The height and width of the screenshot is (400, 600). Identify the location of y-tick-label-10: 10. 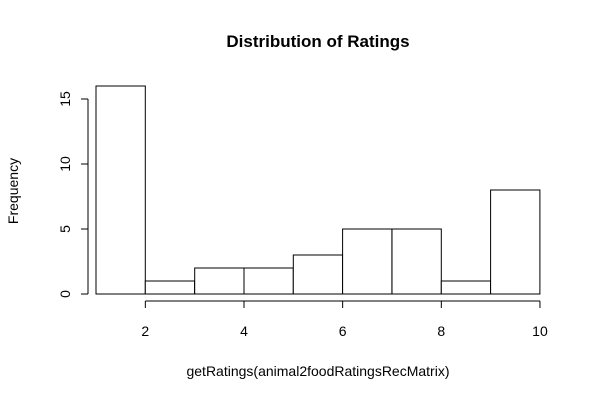
(65, 164).